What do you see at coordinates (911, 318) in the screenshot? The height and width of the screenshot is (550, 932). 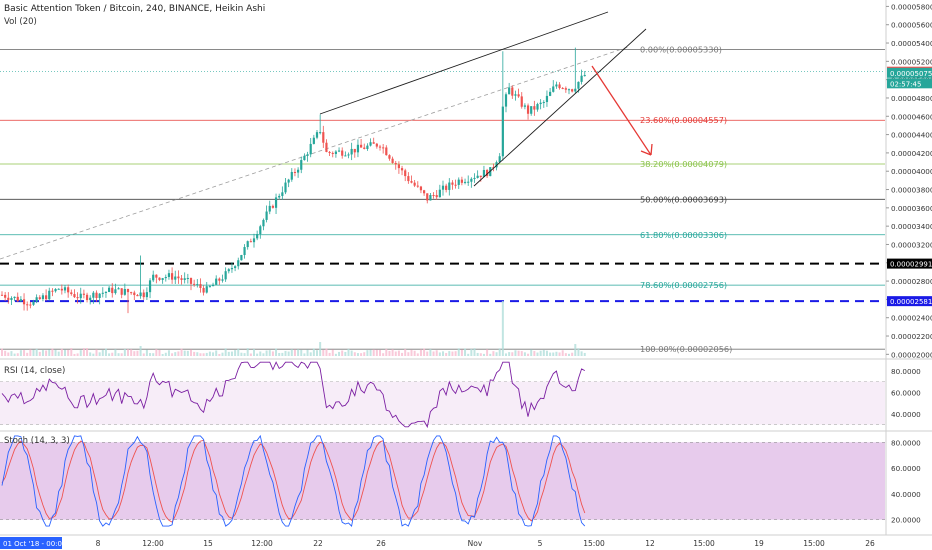 I see `price-tick-label: 0.00002400` at bounding box center [911, 318].